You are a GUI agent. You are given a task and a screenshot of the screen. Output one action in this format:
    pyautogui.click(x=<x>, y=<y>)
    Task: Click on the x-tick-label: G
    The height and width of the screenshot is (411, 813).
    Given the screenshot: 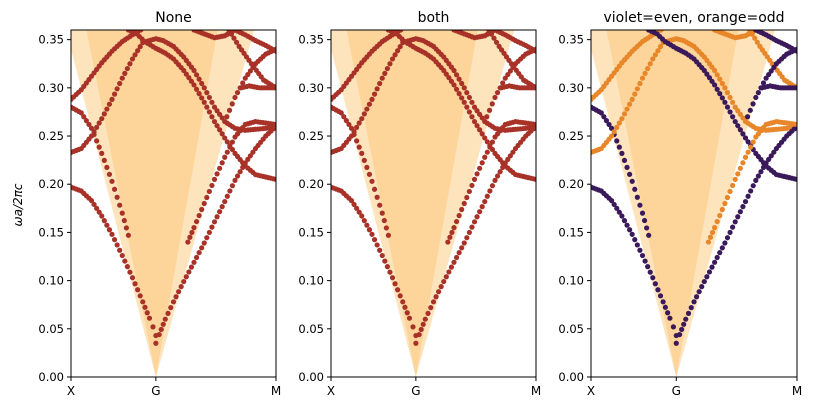 What is the action you would take?
    pyautogui.click(x=676, y=391)
    